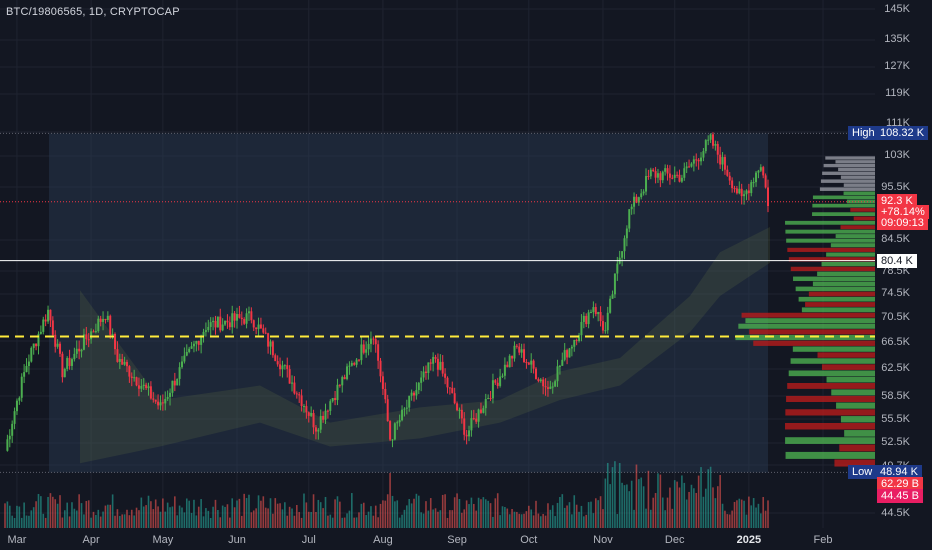 The image size is (932, 550). What do you see at coordinates (895, 418) in the screenshot?
I see `price-tick-label: 55.5K` at bounding box center [895, 418].